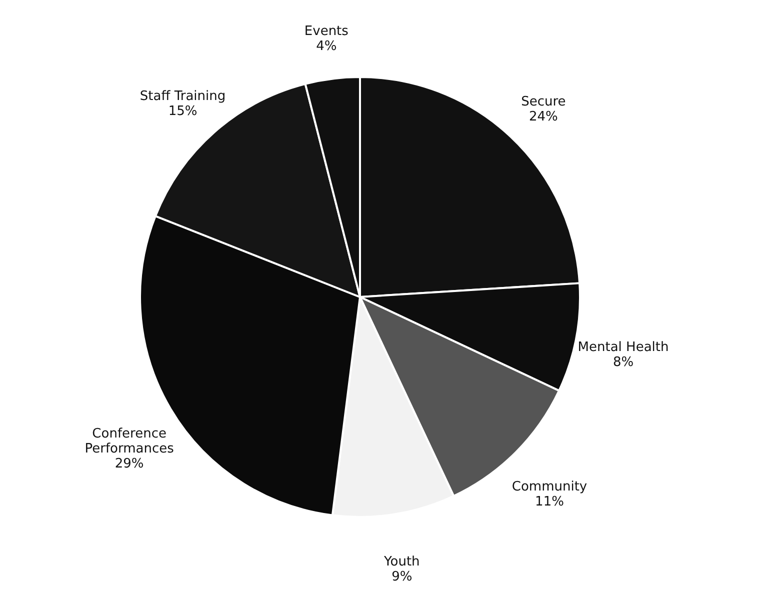 This screenshot has width=770, height=615. I want to click on slice-label: Secure, so click(543, 102).